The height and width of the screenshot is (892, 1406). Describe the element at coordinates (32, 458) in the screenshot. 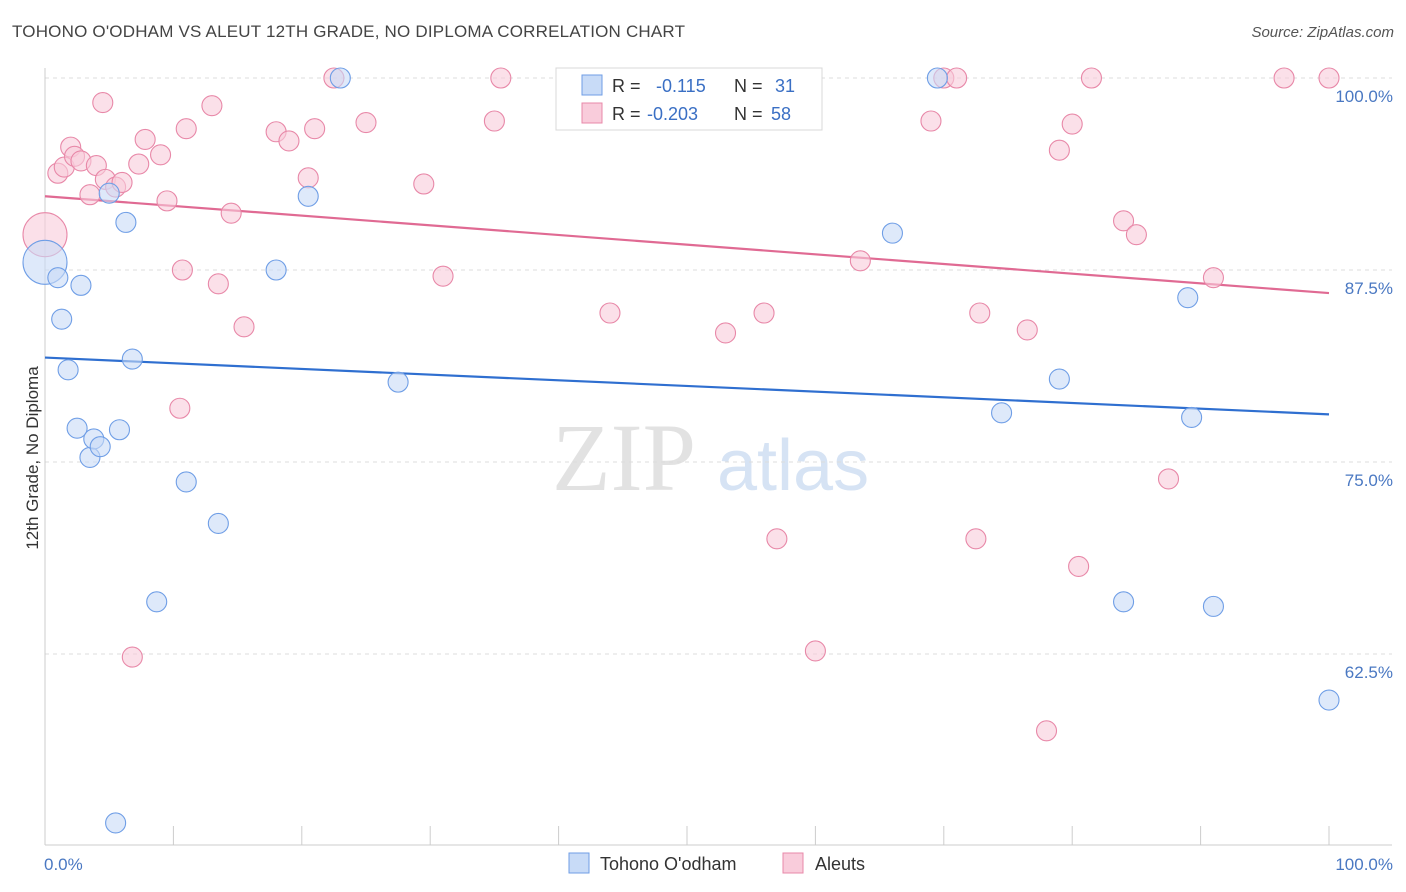

I see `y-axis-title: 12th Grade, No Diploma` at that location.